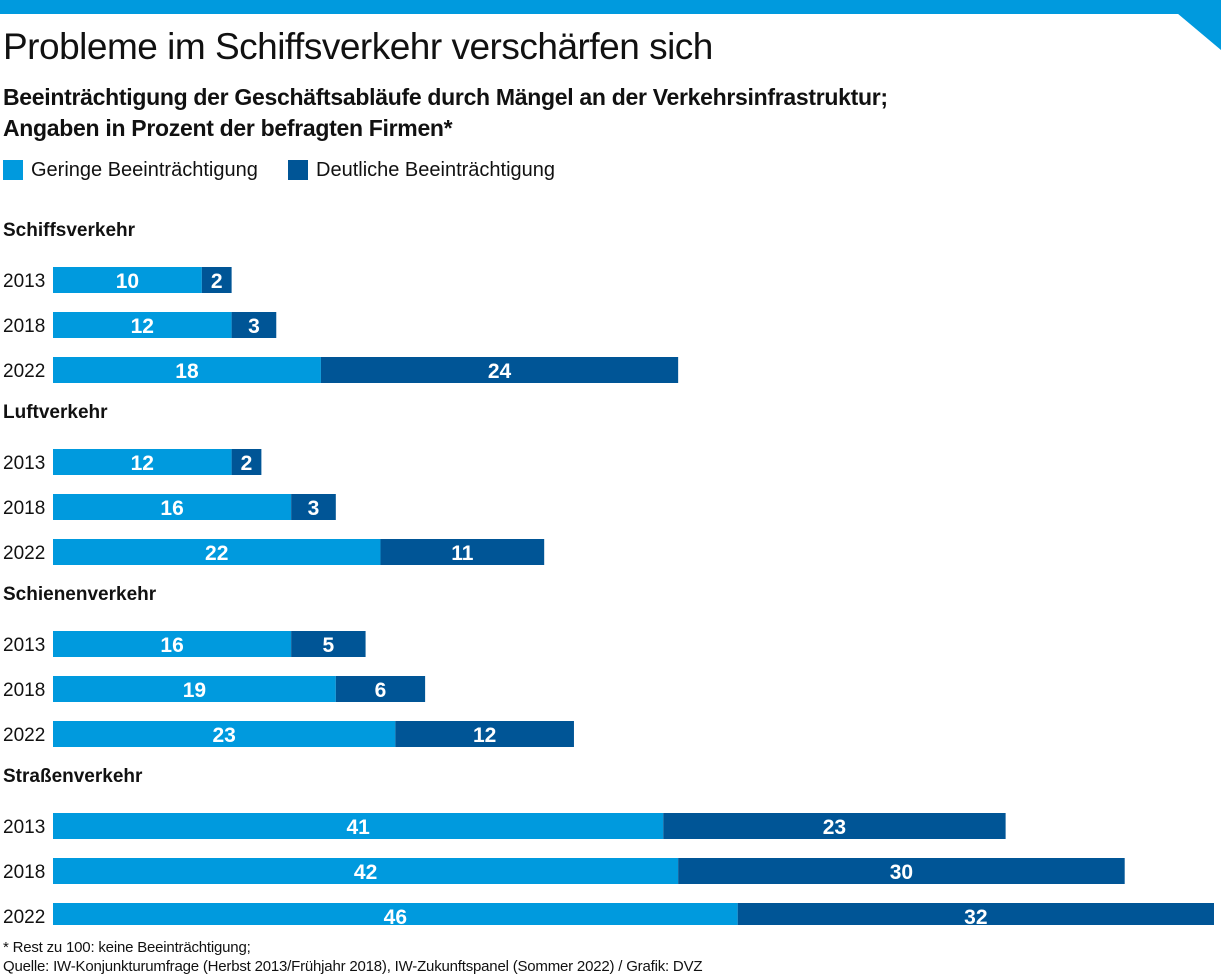 This screenshot has height=979, width=1221. I want to click on data-label: 30, so click(901, 872).